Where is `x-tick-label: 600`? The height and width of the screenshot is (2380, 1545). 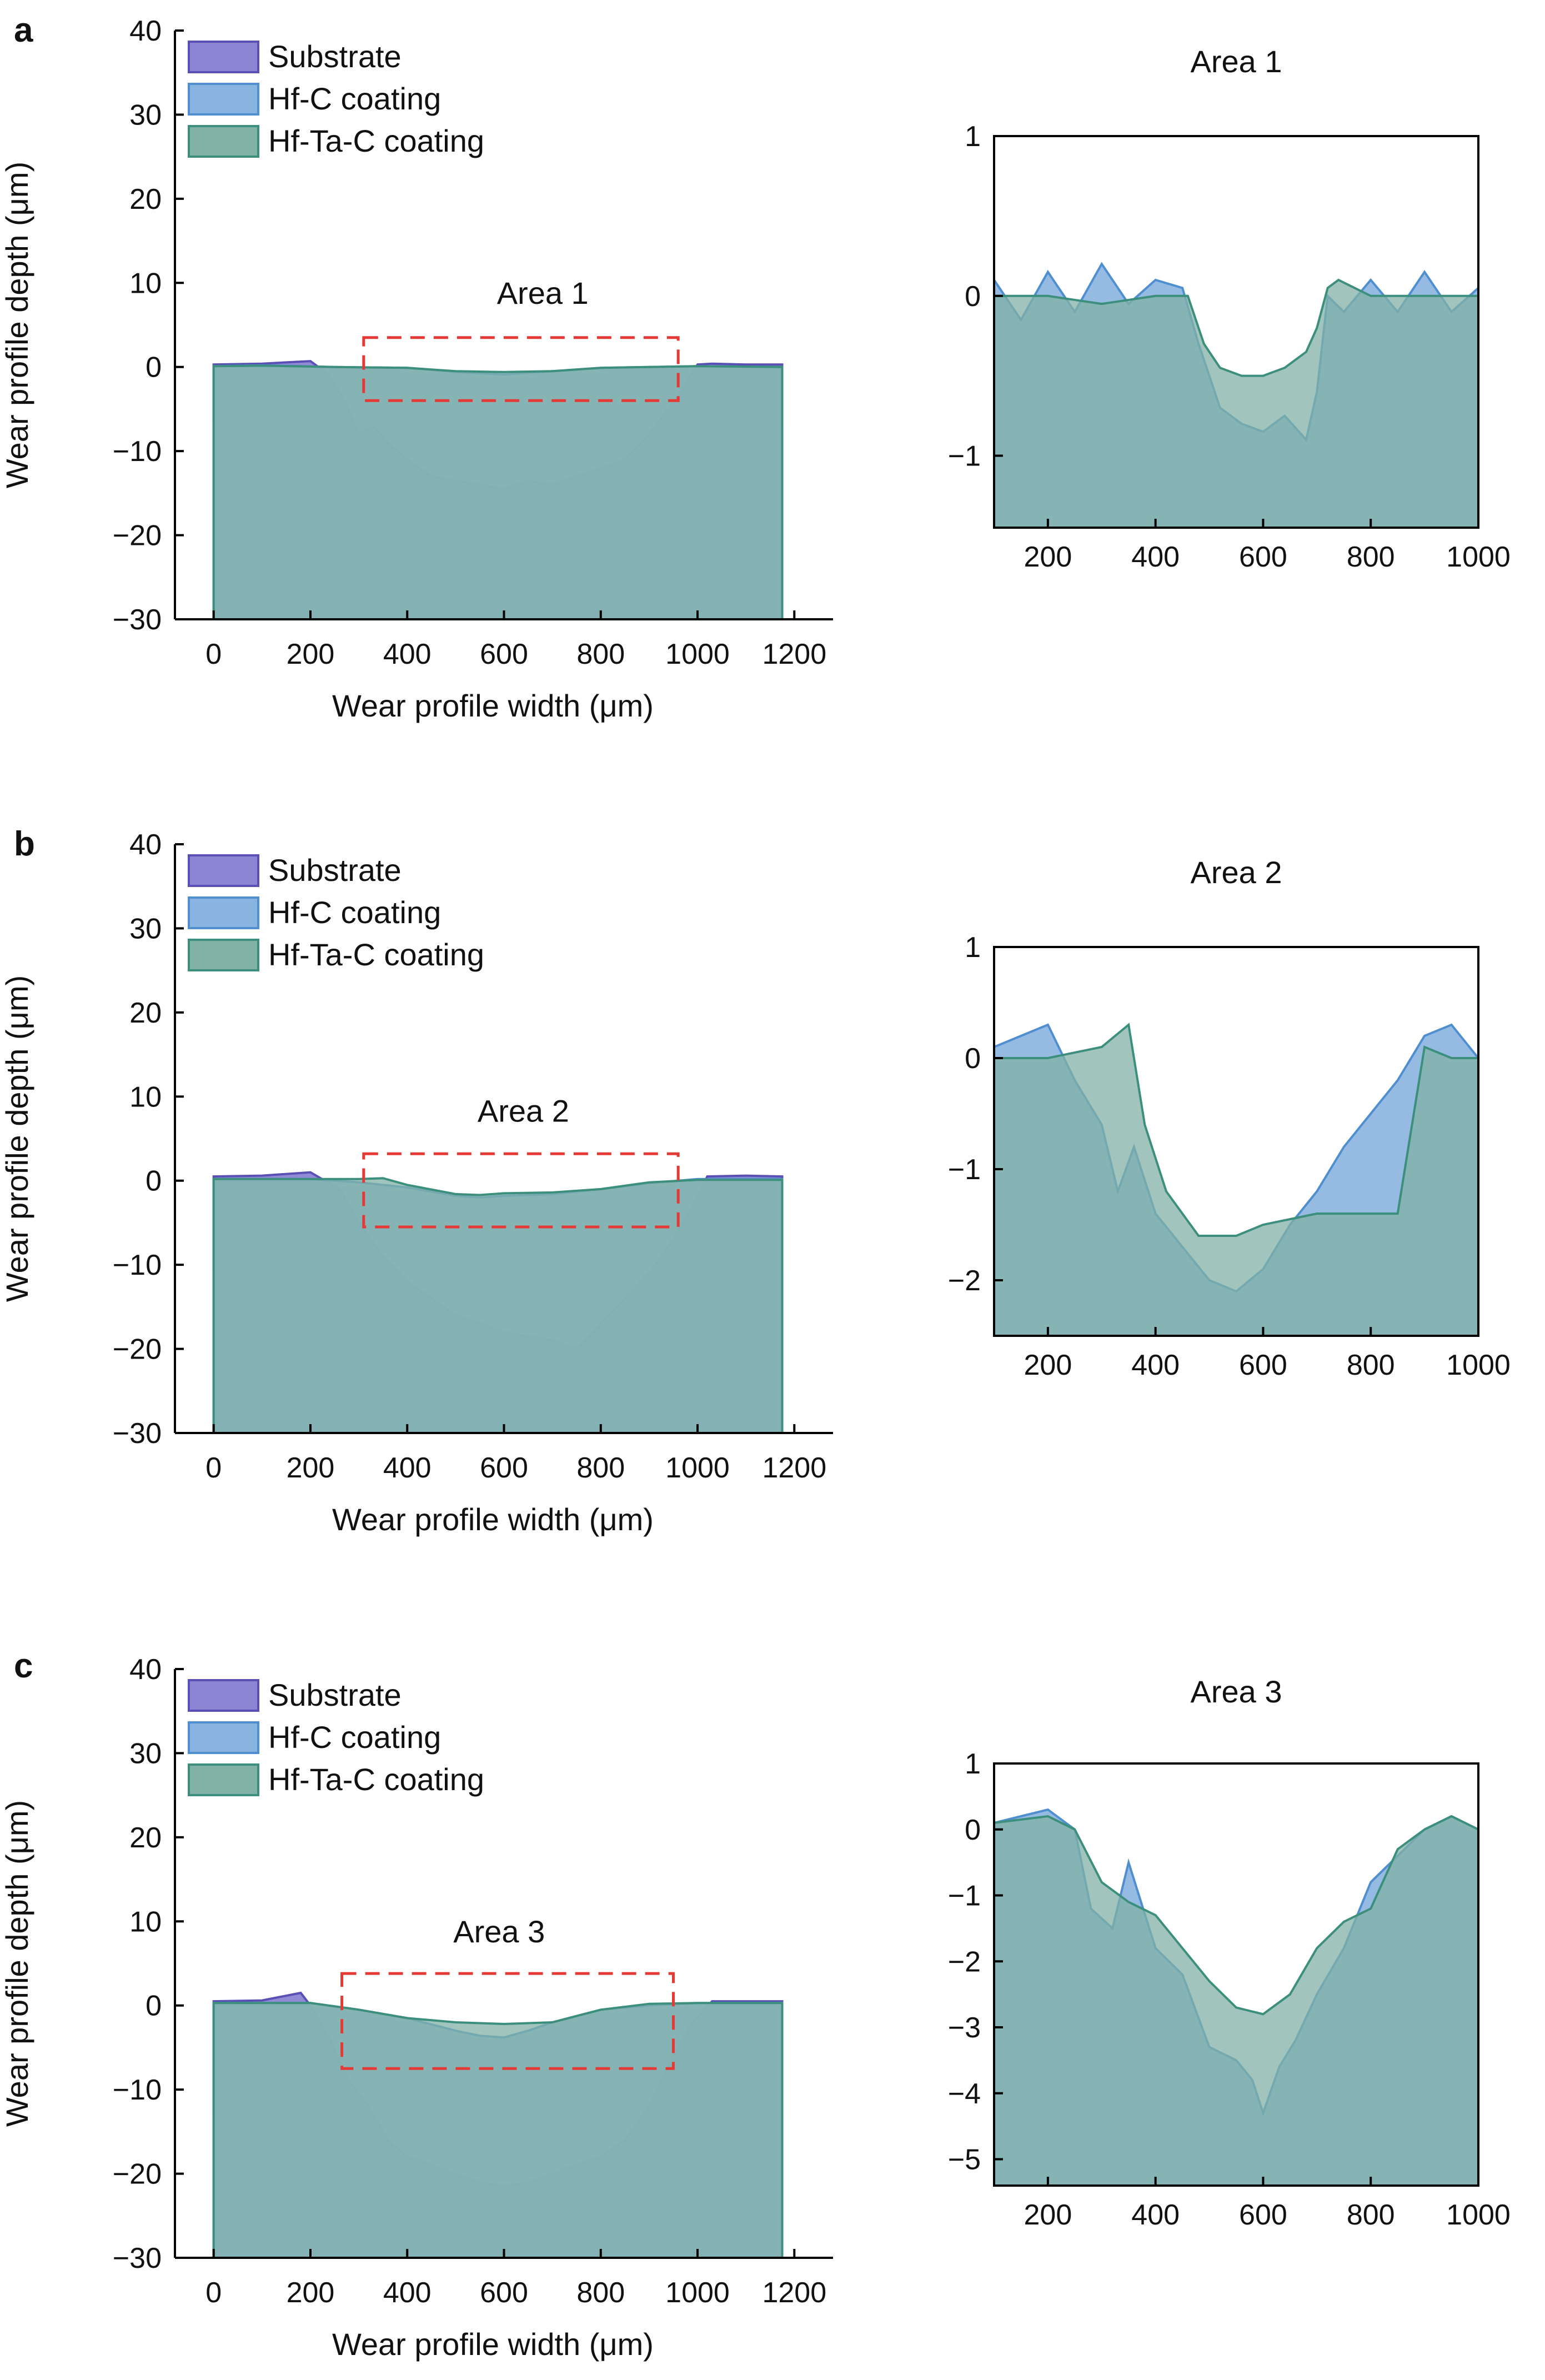
x-tick-label: 600 is located at coordinates (504, 1468).